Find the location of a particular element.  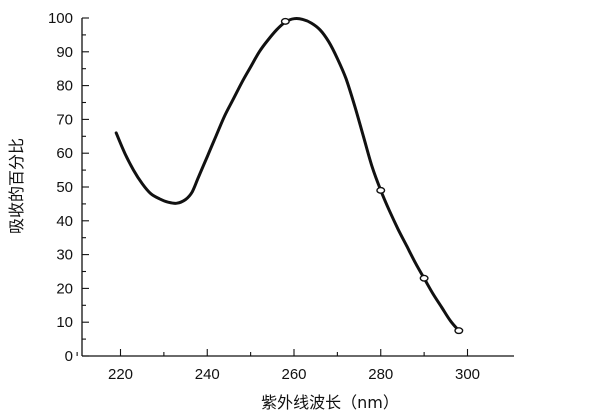

y-axis-label: 吸收的百分比 is located at coordinates (16, 186).